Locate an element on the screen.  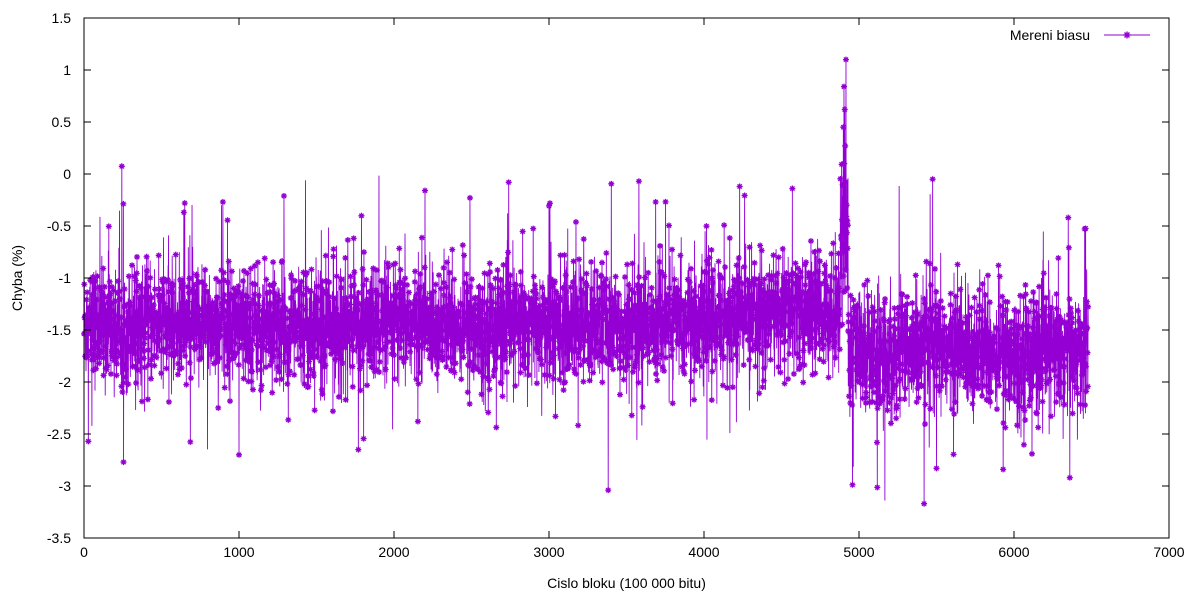
legend-marker is located at coordinates (1127, 35).